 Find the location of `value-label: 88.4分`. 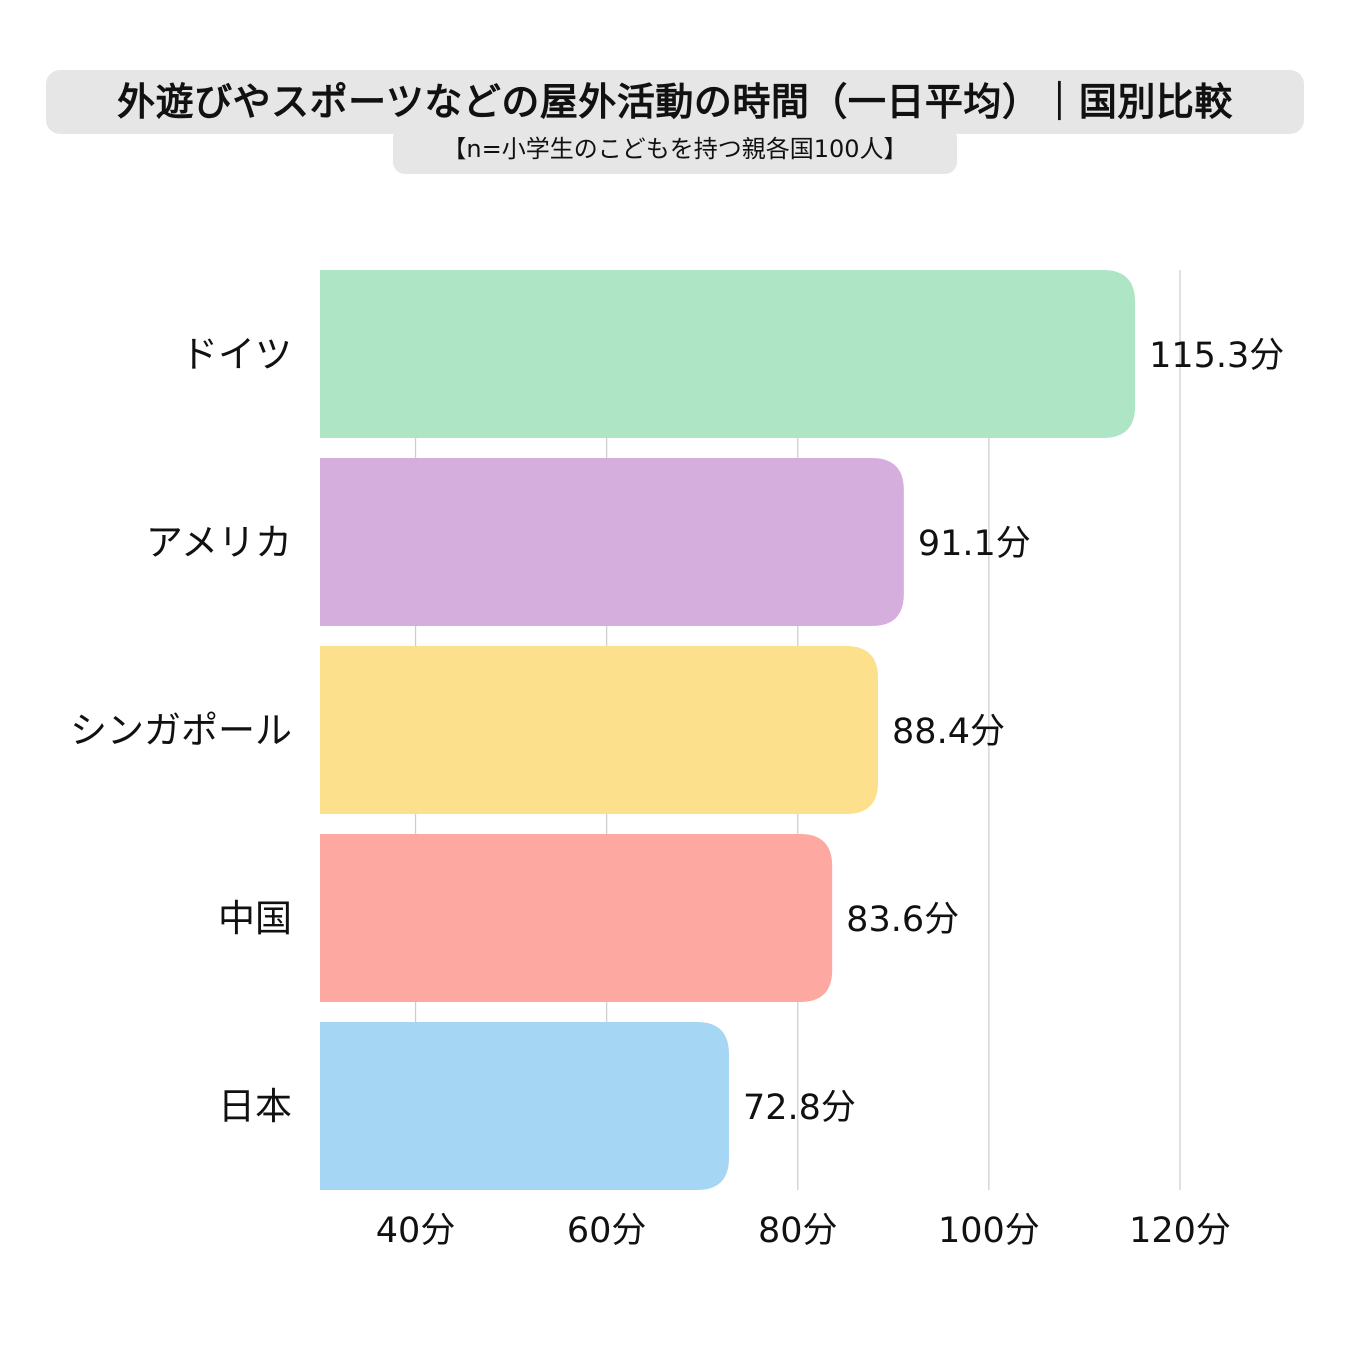

value-label: 88.4分 is located at coordinates (948, 732).